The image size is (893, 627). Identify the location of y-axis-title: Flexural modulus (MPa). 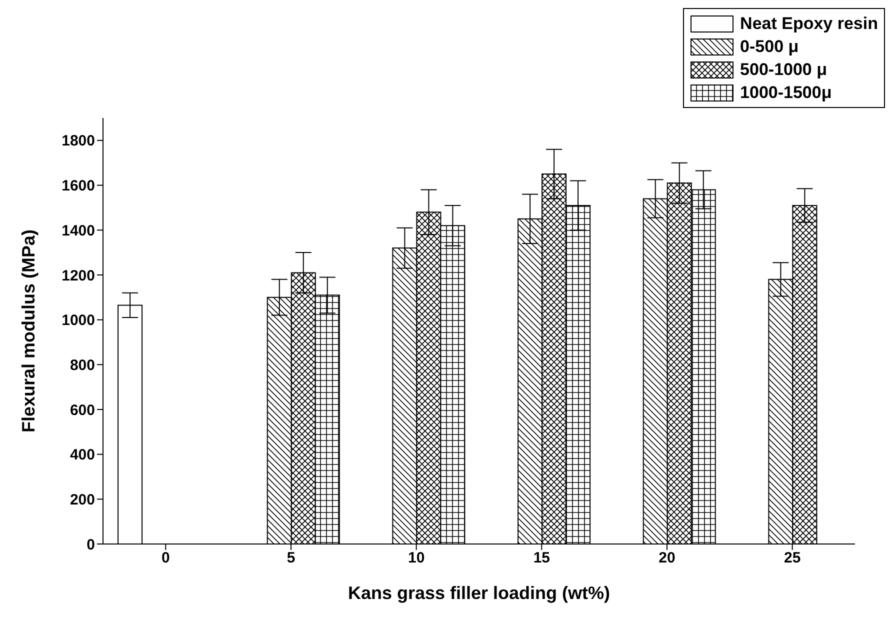
(28, 331).